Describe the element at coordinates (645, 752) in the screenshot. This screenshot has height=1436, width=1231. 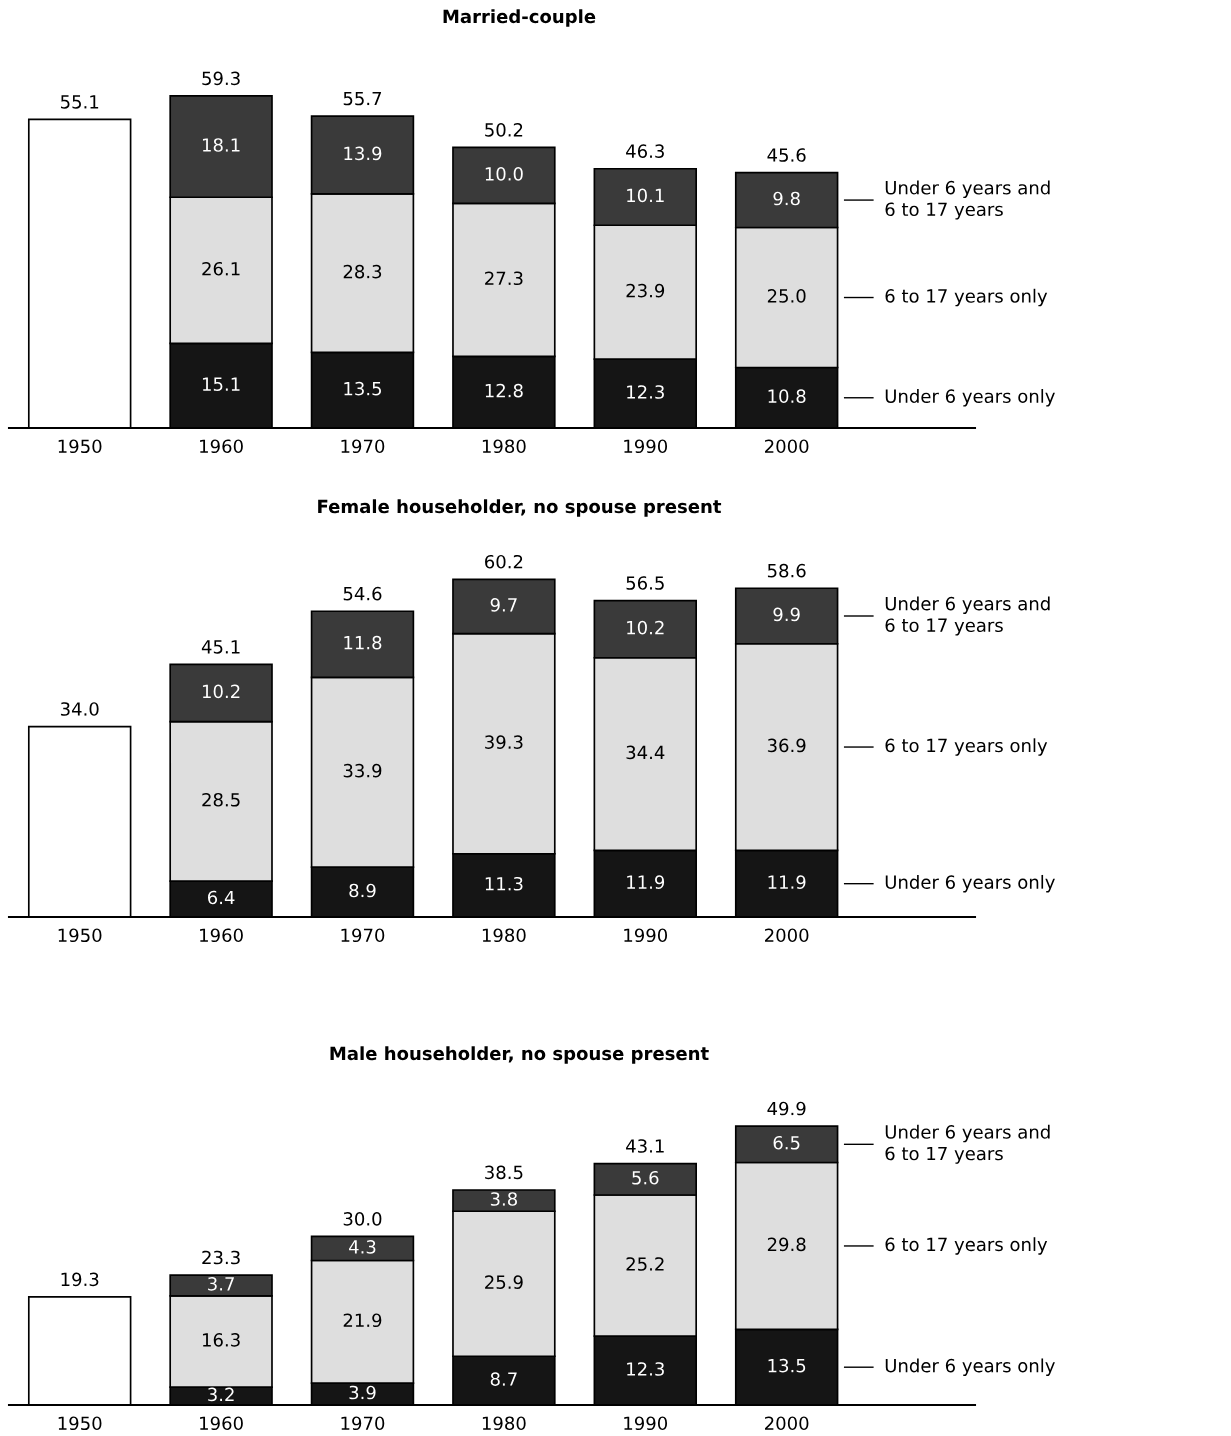
I see `data-label: 34.4` at that location.